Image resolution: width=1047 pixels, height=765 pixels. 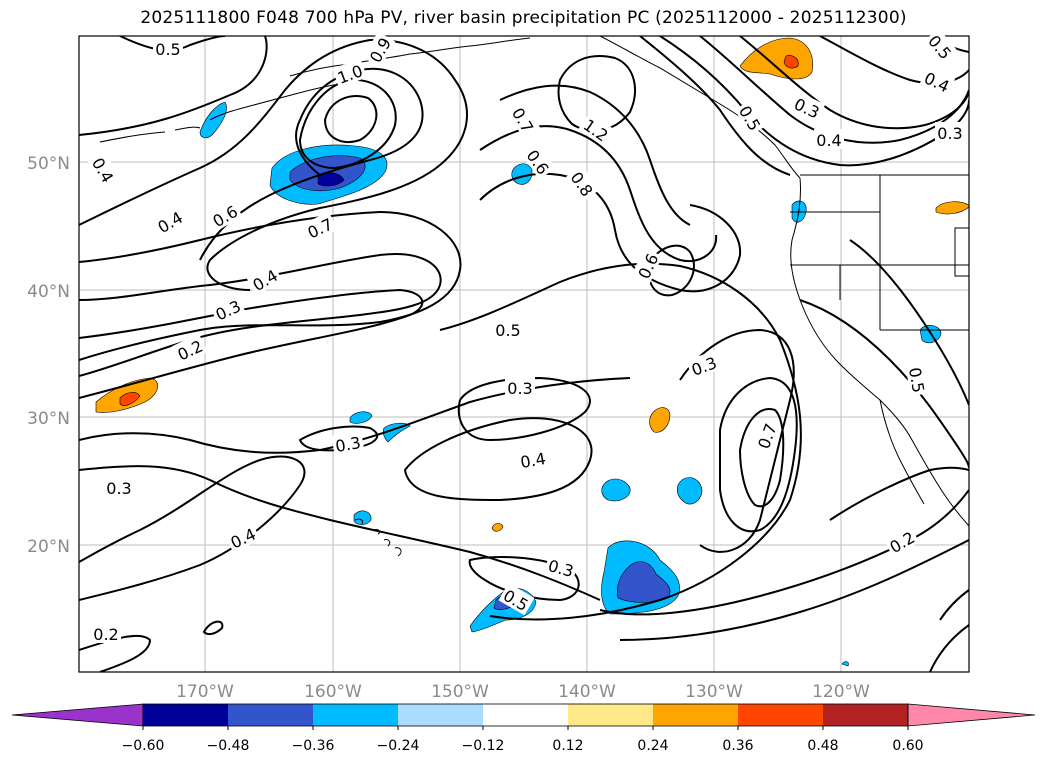 What do you see at coordinates (902, 452) in the screenshot?
I see `coast-baja` at bounding box center [902, 452].